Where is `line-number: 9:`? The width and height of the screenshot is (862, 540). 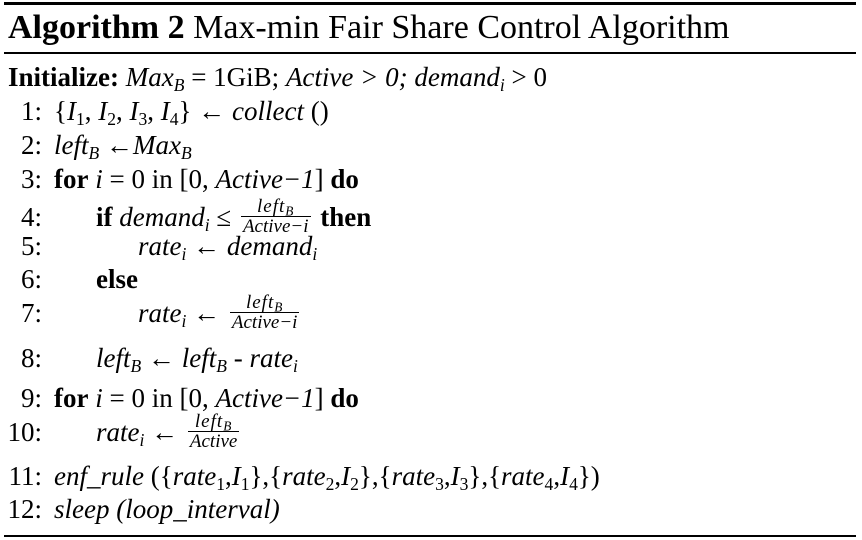 line-number: 9: is located at coordinates (31, 398).